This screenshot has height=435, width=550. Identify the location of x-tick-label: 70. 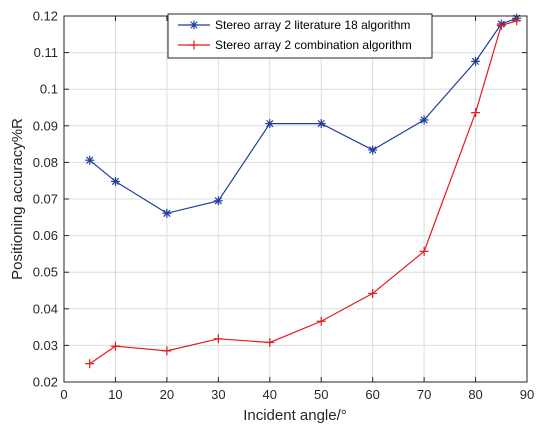
(424, 394).